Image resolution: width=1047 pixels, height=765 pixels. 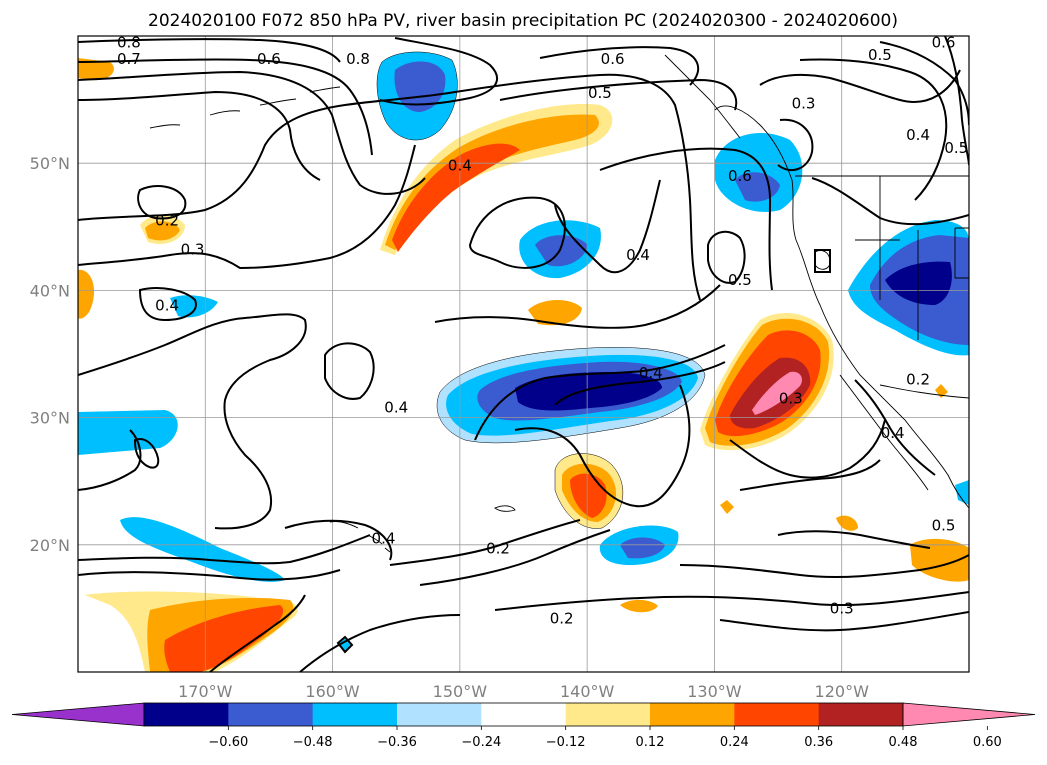 What do you see at coordinates (924, 391) in the screenshot?
I see `us-mexico-border` at bounding box center [924, 391].